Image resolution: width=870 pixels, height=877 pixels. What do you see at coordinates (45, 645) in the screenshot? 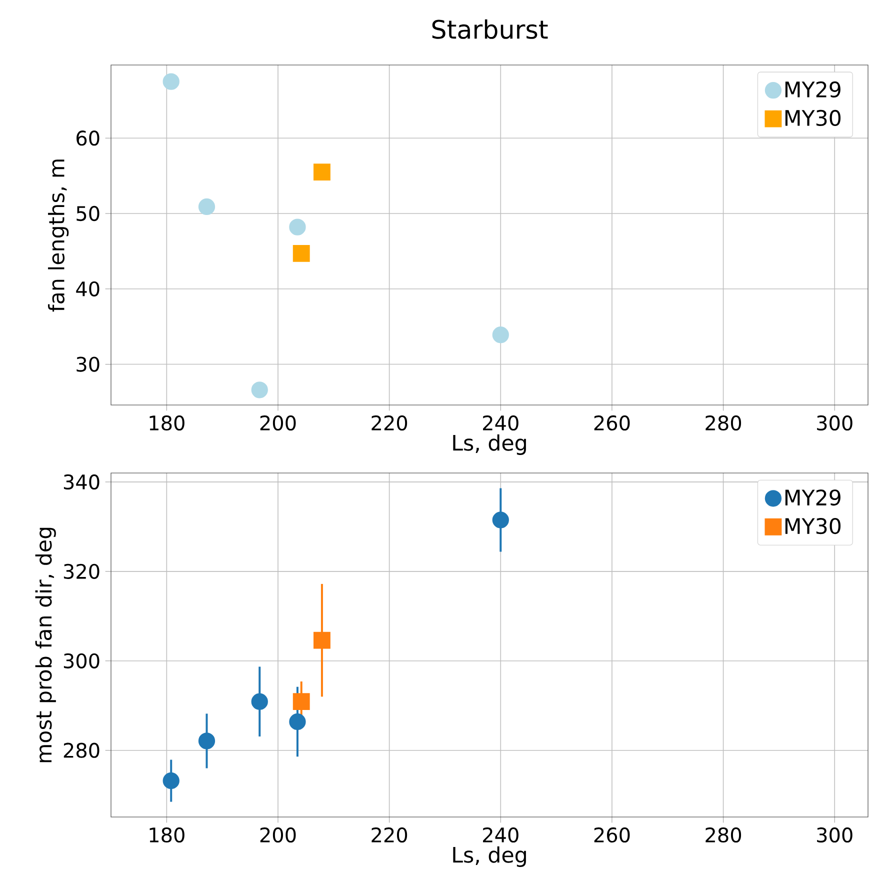
I see `y-axis-title: most prob fan dir, deg` at bounding box center [45, 645].